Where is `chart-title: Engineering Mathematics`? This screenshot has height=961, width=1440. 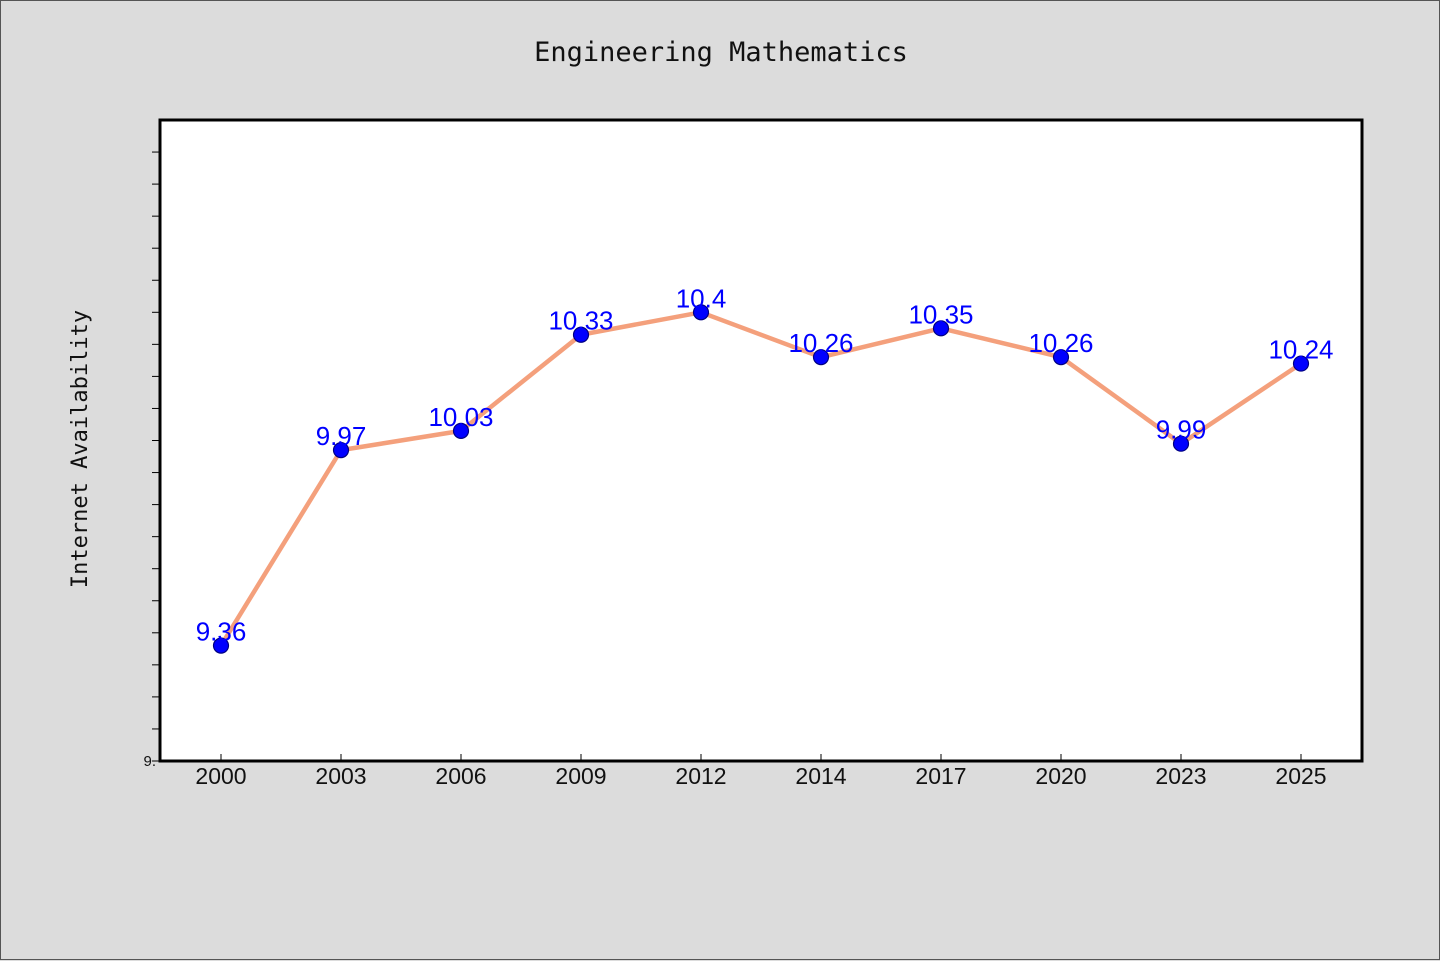
chart-title: Engineering Mathematics is located at coordinates (721, 52).